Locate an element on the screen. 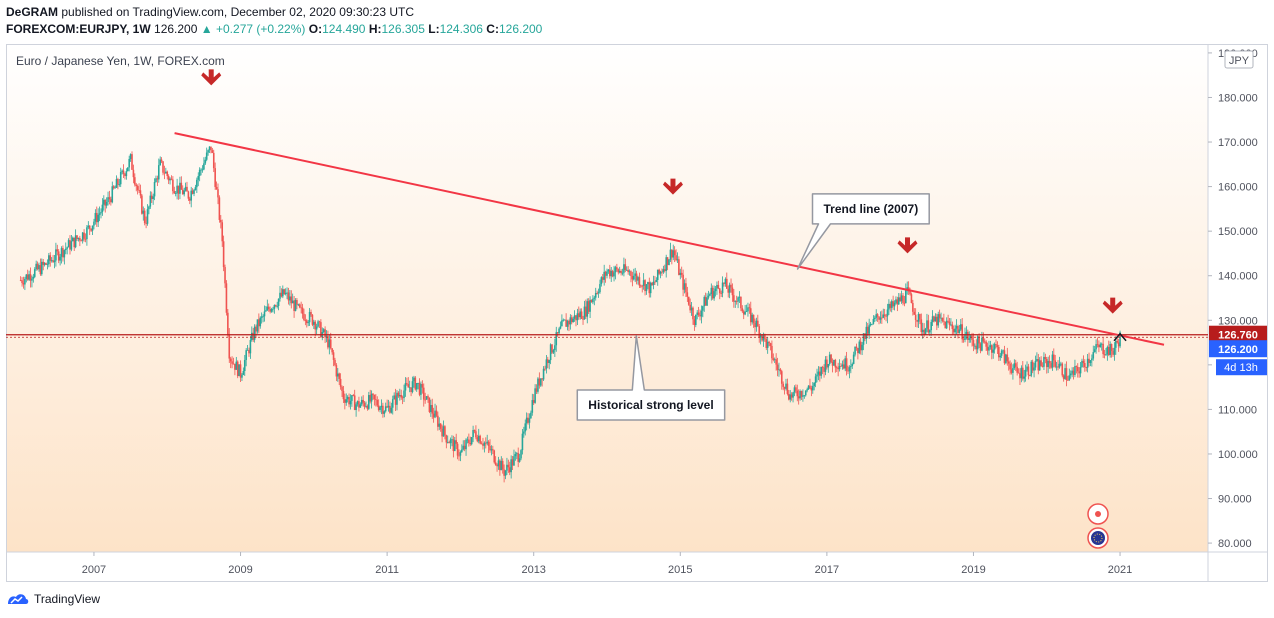 The width and height of the screenshot is (1274, 618). tradingview-footer: TradingView is located at coordinates (53, 599).